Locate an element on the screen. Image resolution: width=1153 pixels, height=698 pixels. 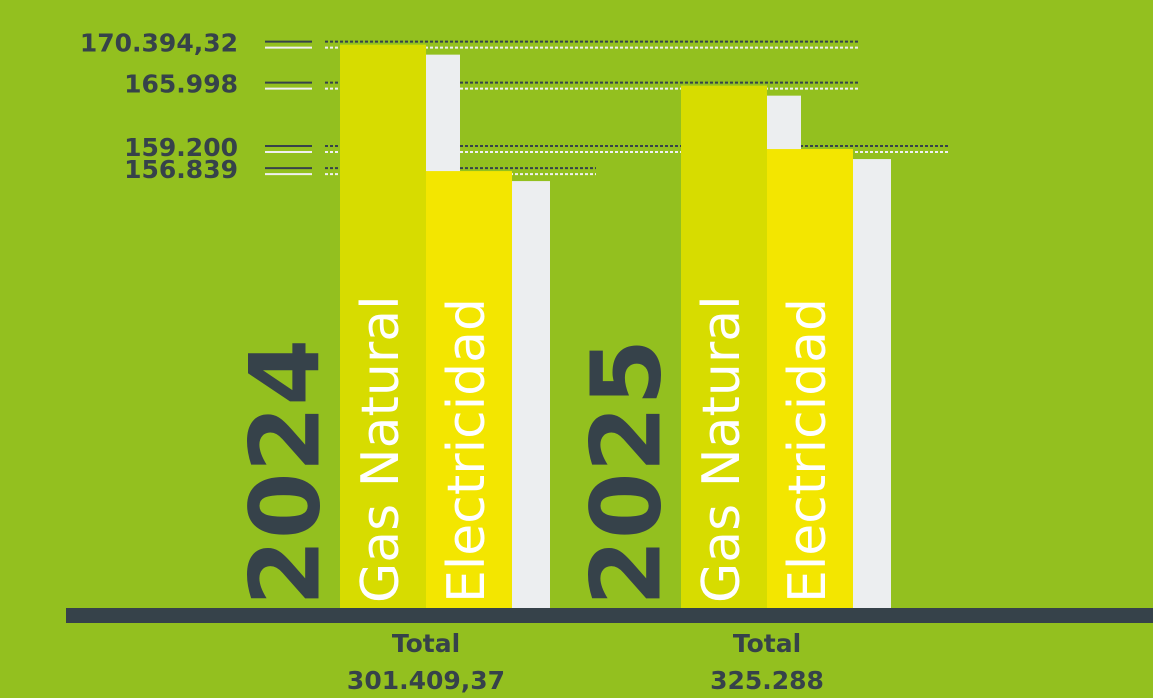
year-label: 2024 is located at coordinates (285, 472).